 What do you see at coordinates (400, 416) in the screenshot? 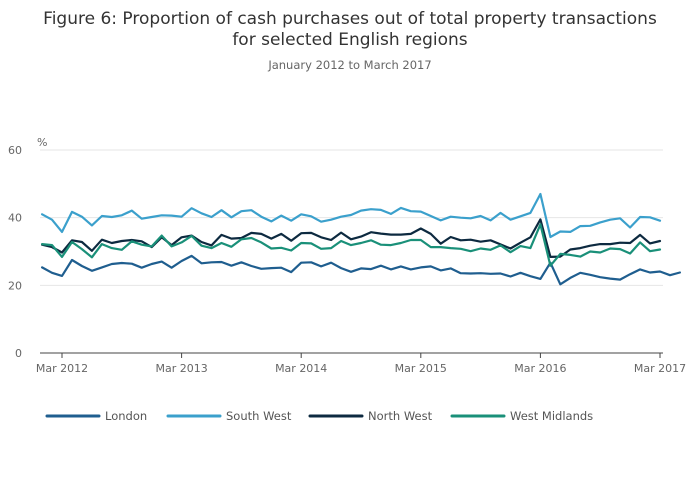
I see `legend-label: North West` at bounding box center [400, 416].